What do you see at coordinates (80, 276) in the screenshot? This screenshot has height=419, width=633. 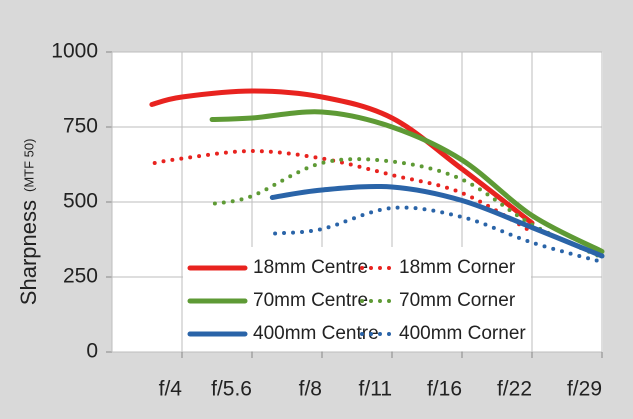 I see `y-tick-label: 250` at bounding box center [80, 276].